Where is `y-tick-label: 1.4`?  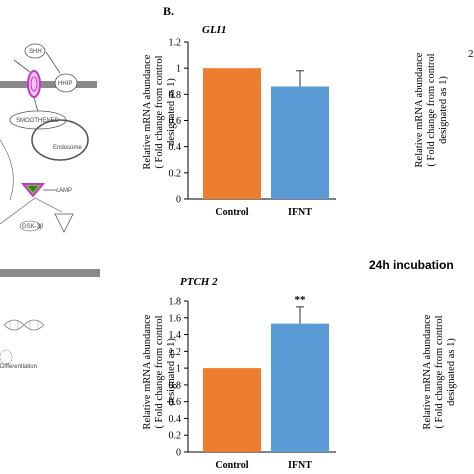
y-tick-label: 1.4 is located at coordinates (175, 335).